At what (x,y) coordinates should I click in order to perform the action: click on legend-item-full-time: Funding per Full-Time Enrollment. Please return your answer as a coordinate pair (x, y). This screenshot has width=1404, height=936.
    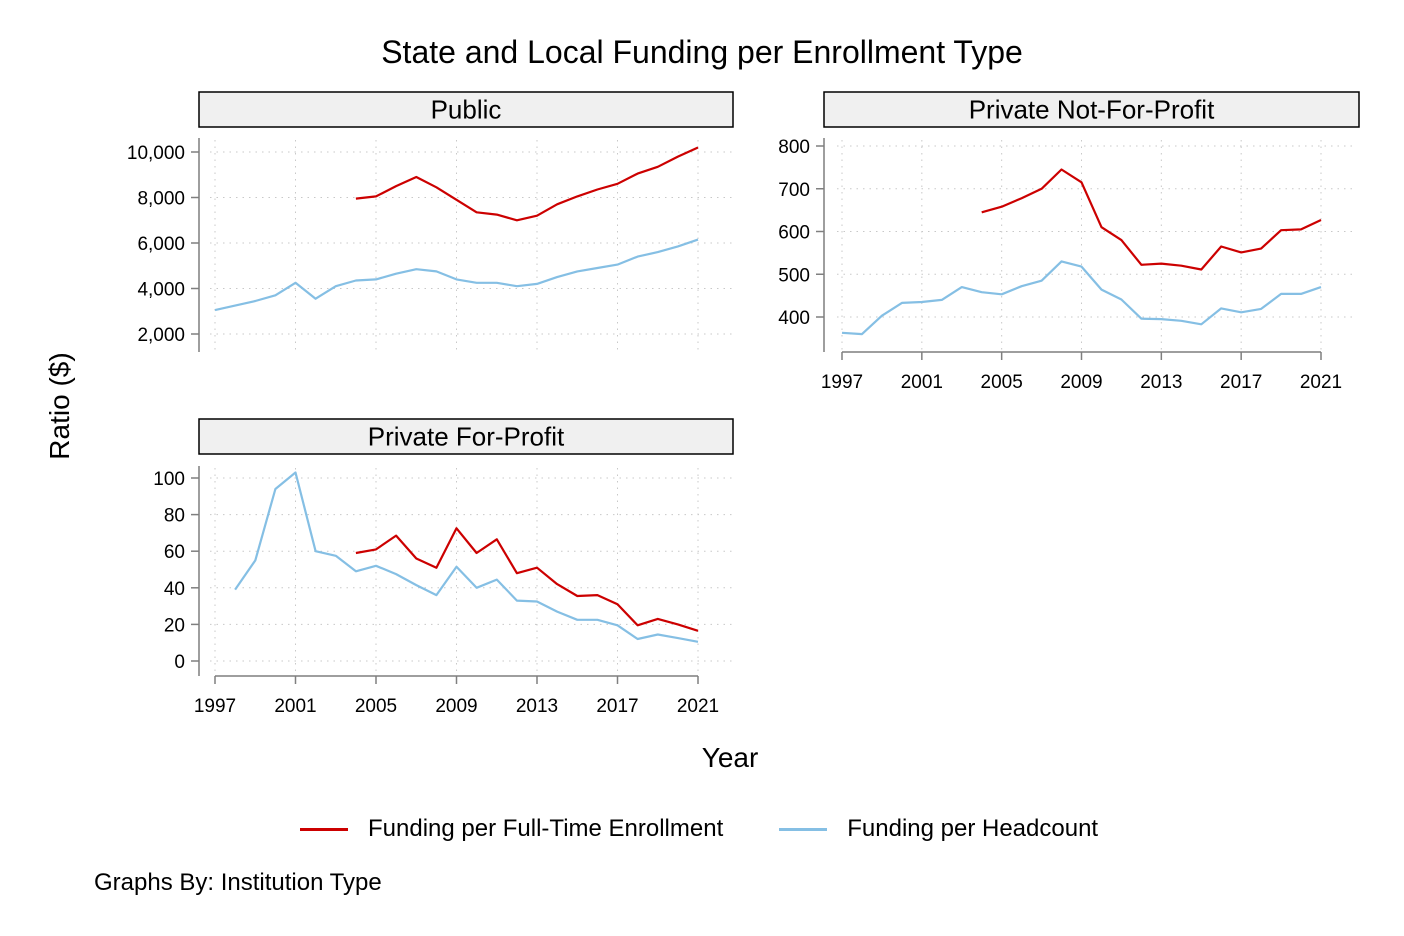
    Looking at the image, I should click on (511, 829).